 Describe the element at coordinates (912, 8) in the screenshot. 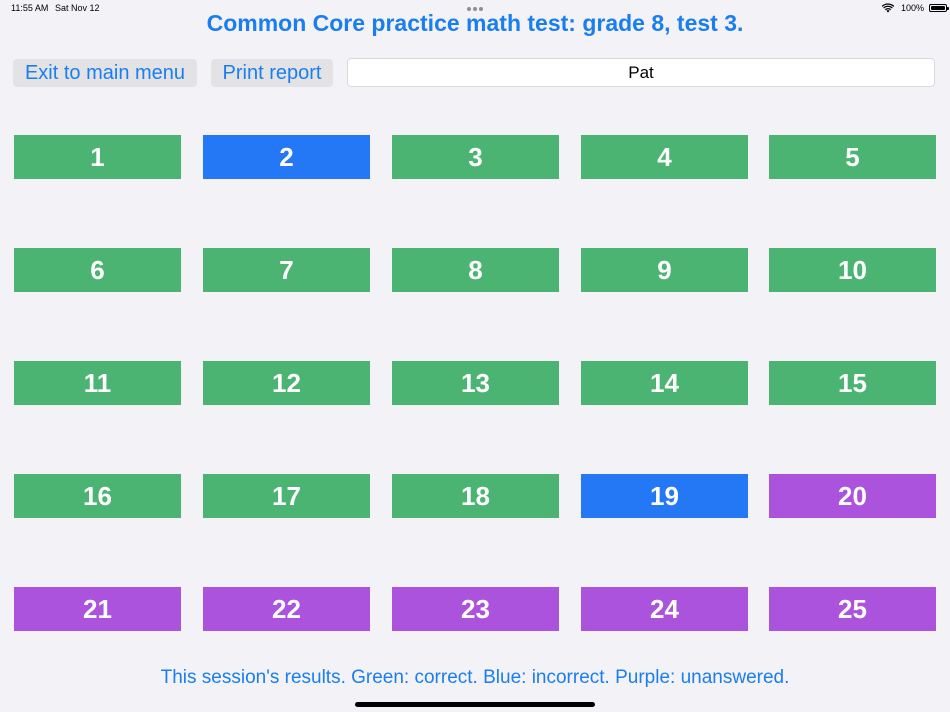

I see `battery-percentage: 100%` at that location.